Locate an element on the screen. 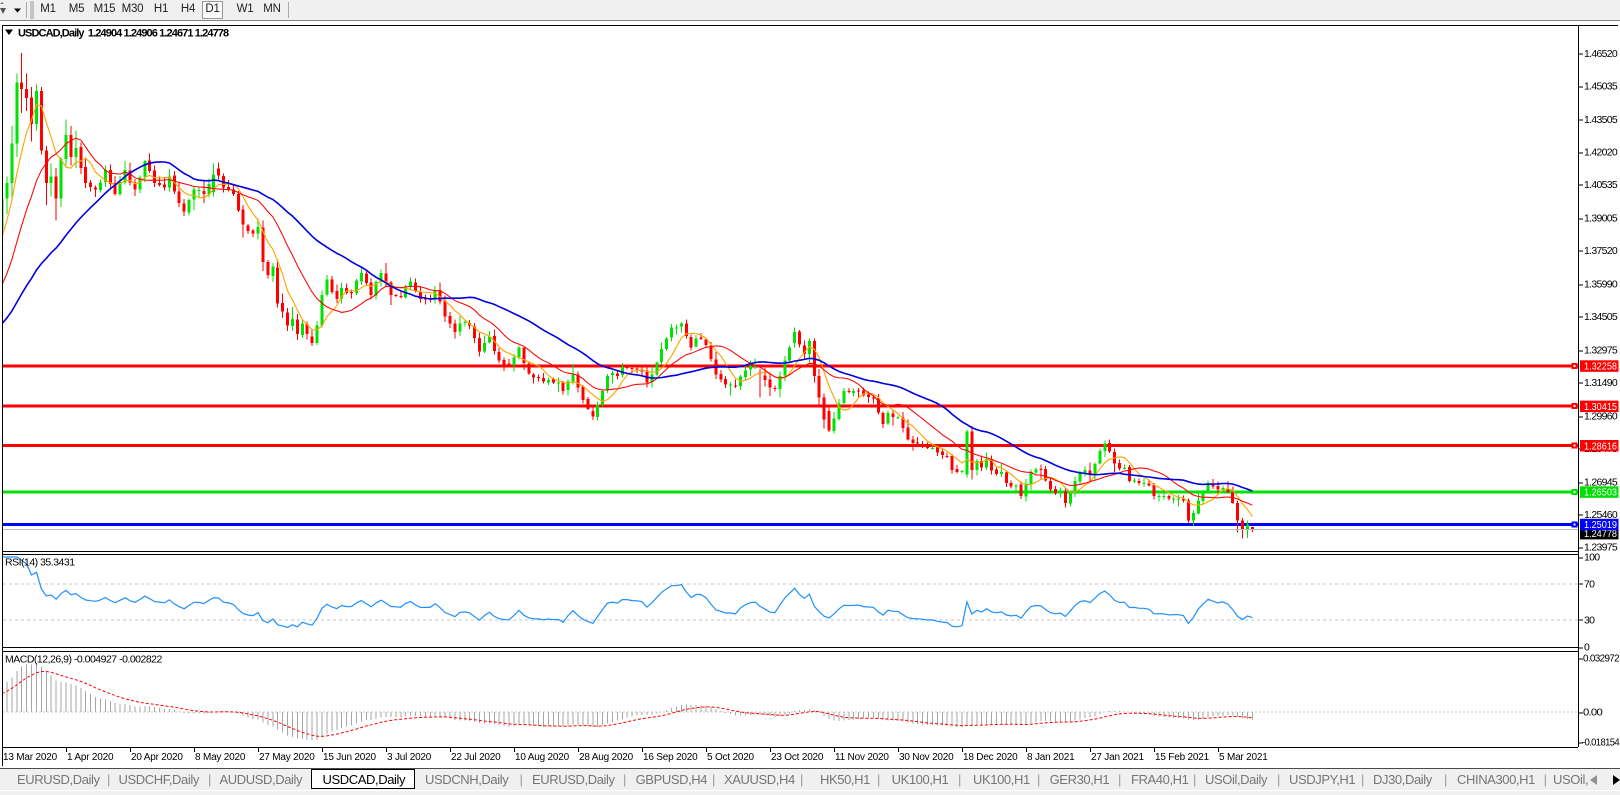 Image resolution: width=1620 pixels, height=795 pixels. svg-text: 15 Feb 2021 is located at coordinates (1182, 757).